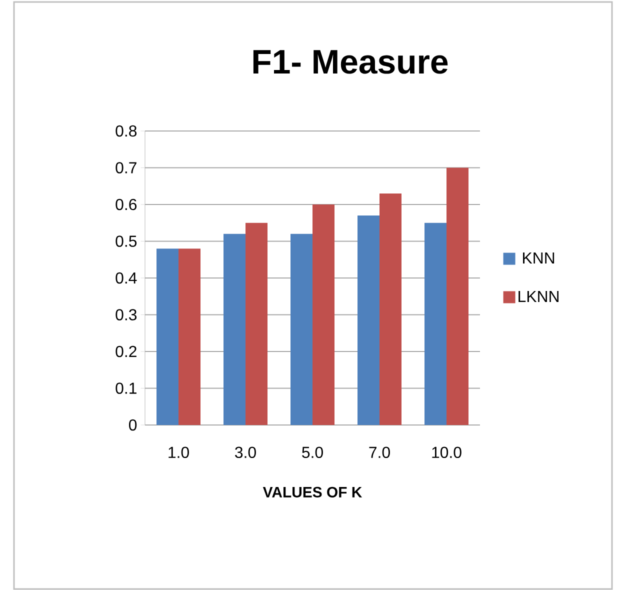 The width and height of the screenshot is (621, 590). I want to click on y-tick-label: 0.7, so click(126, 168).